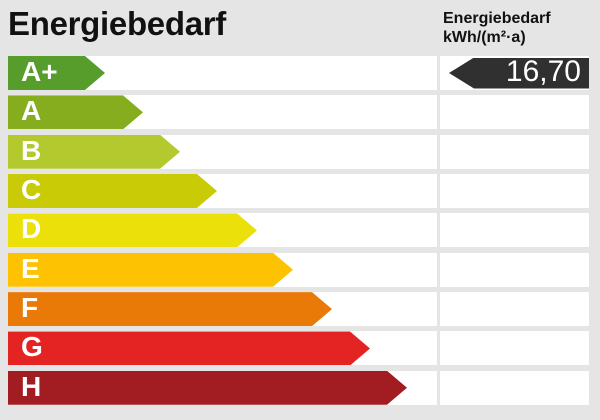 The height and width of the screenshot is (420, 600). I want to click on class-letter-C: C, so click(31, 190).